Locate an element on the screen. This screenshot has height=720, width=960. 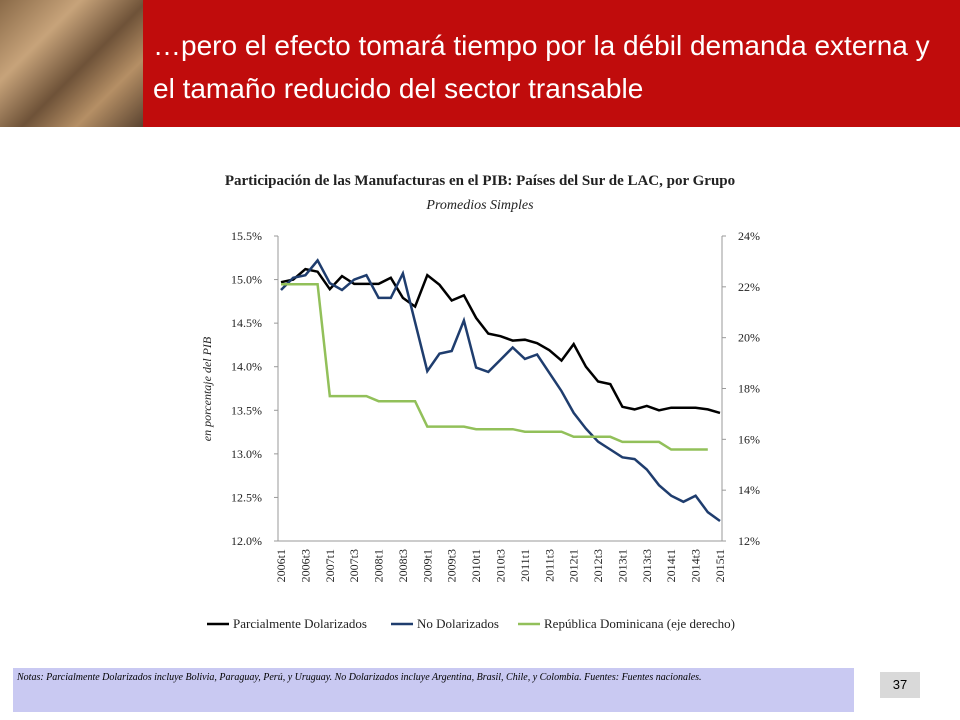
x-tick-label: 2012t1 is located at coordinates (574, 565).